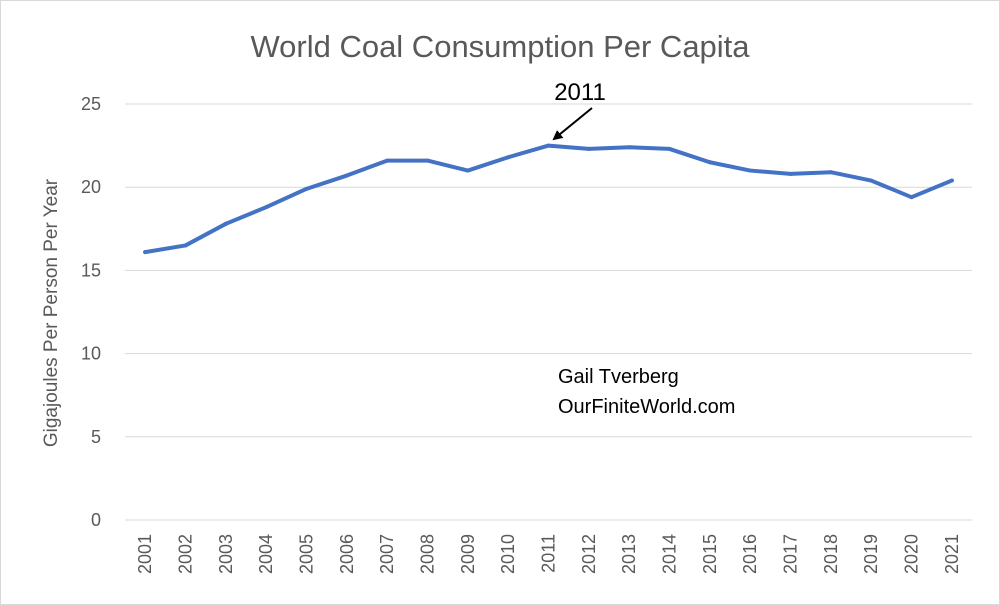 This screenshot has width=1000, height=605. Describe the element at coordinates (266, 554) in the screenshot. I see `x-tick-label: 2004` at that location.